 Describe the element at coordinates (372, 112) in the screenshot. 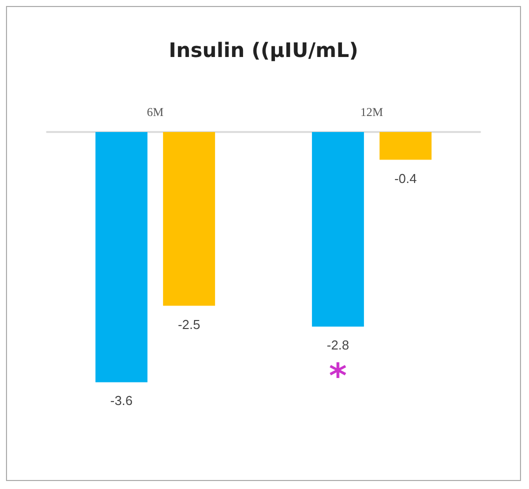

I see `x-tick-label: 12M` at that location.